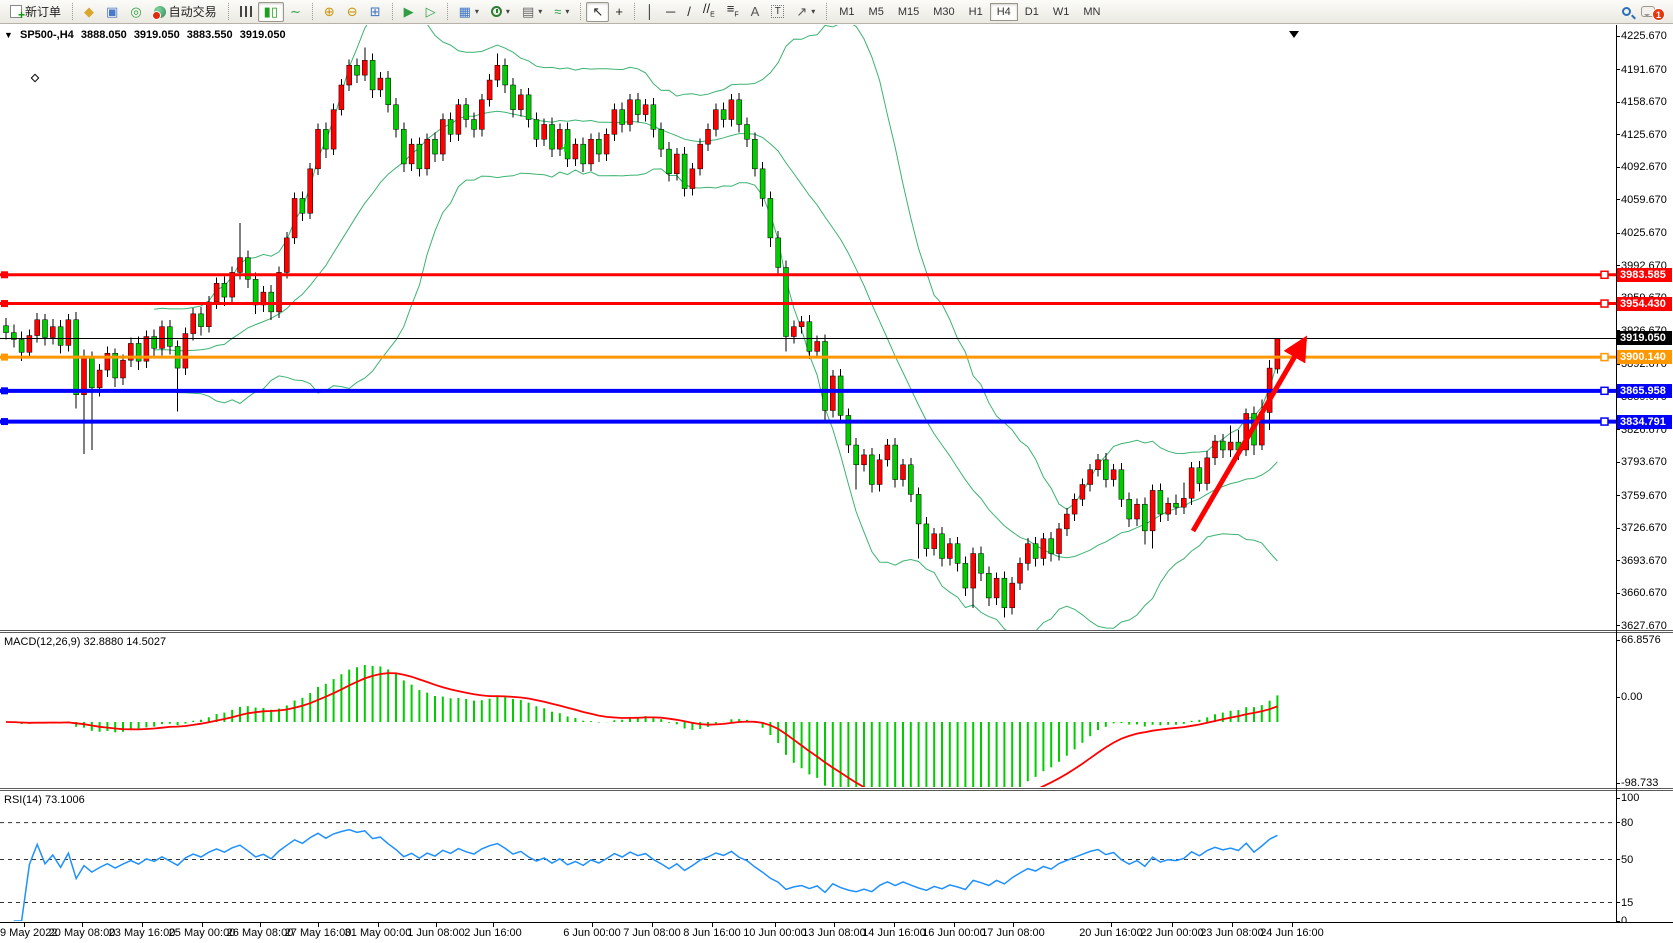 The height and width of the screenshot is (943, 1673). I want to click on close-value: 3919.050, so click(262, 35).